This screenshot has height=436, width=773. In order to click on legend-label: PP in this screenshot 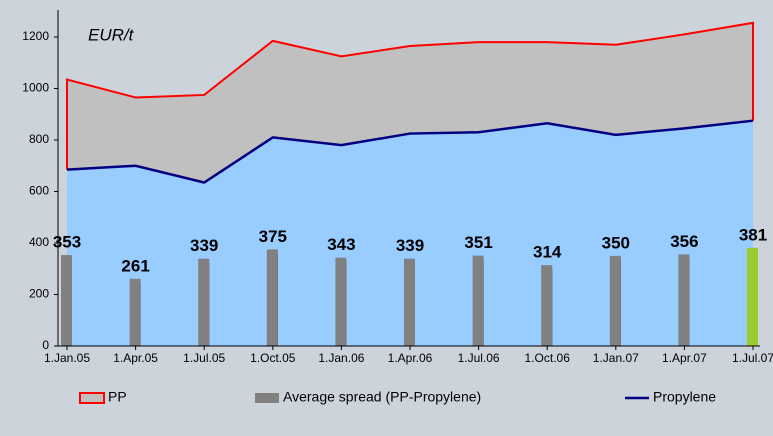, I will do `click(117, 397)`.